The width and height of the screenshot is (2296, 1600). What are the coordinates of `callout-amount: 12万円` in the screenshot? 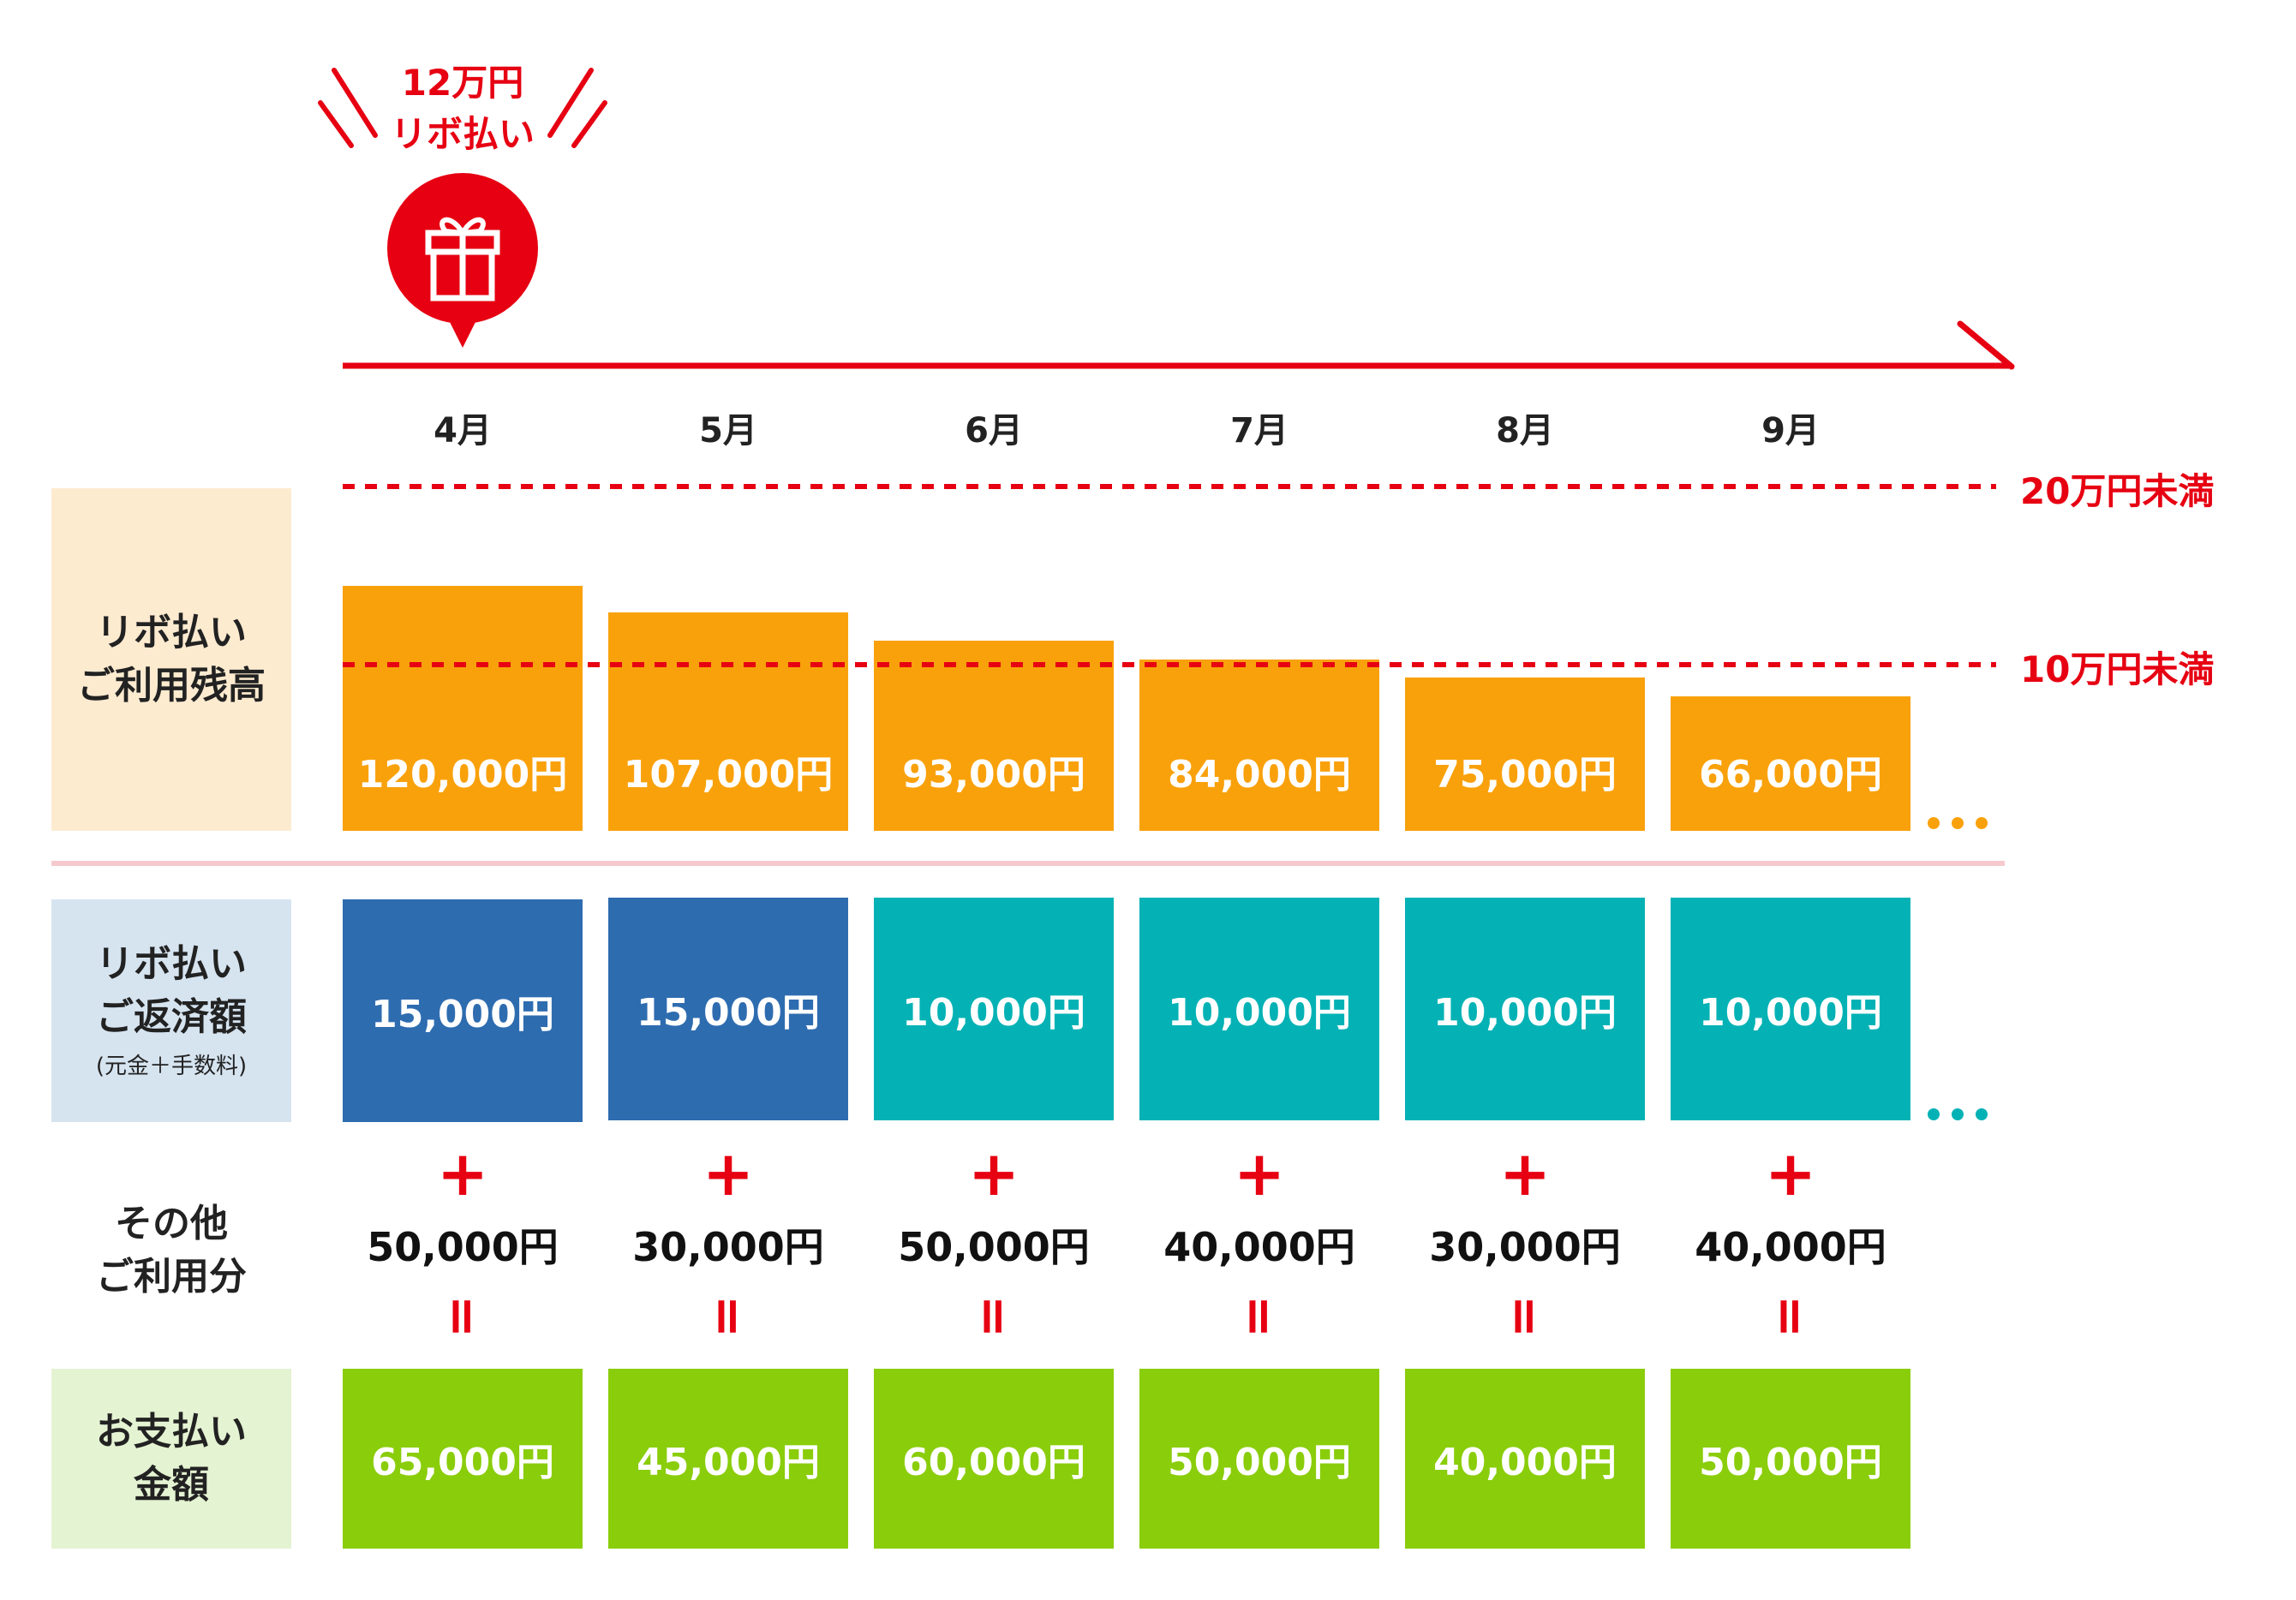 It's located at (462, 83).